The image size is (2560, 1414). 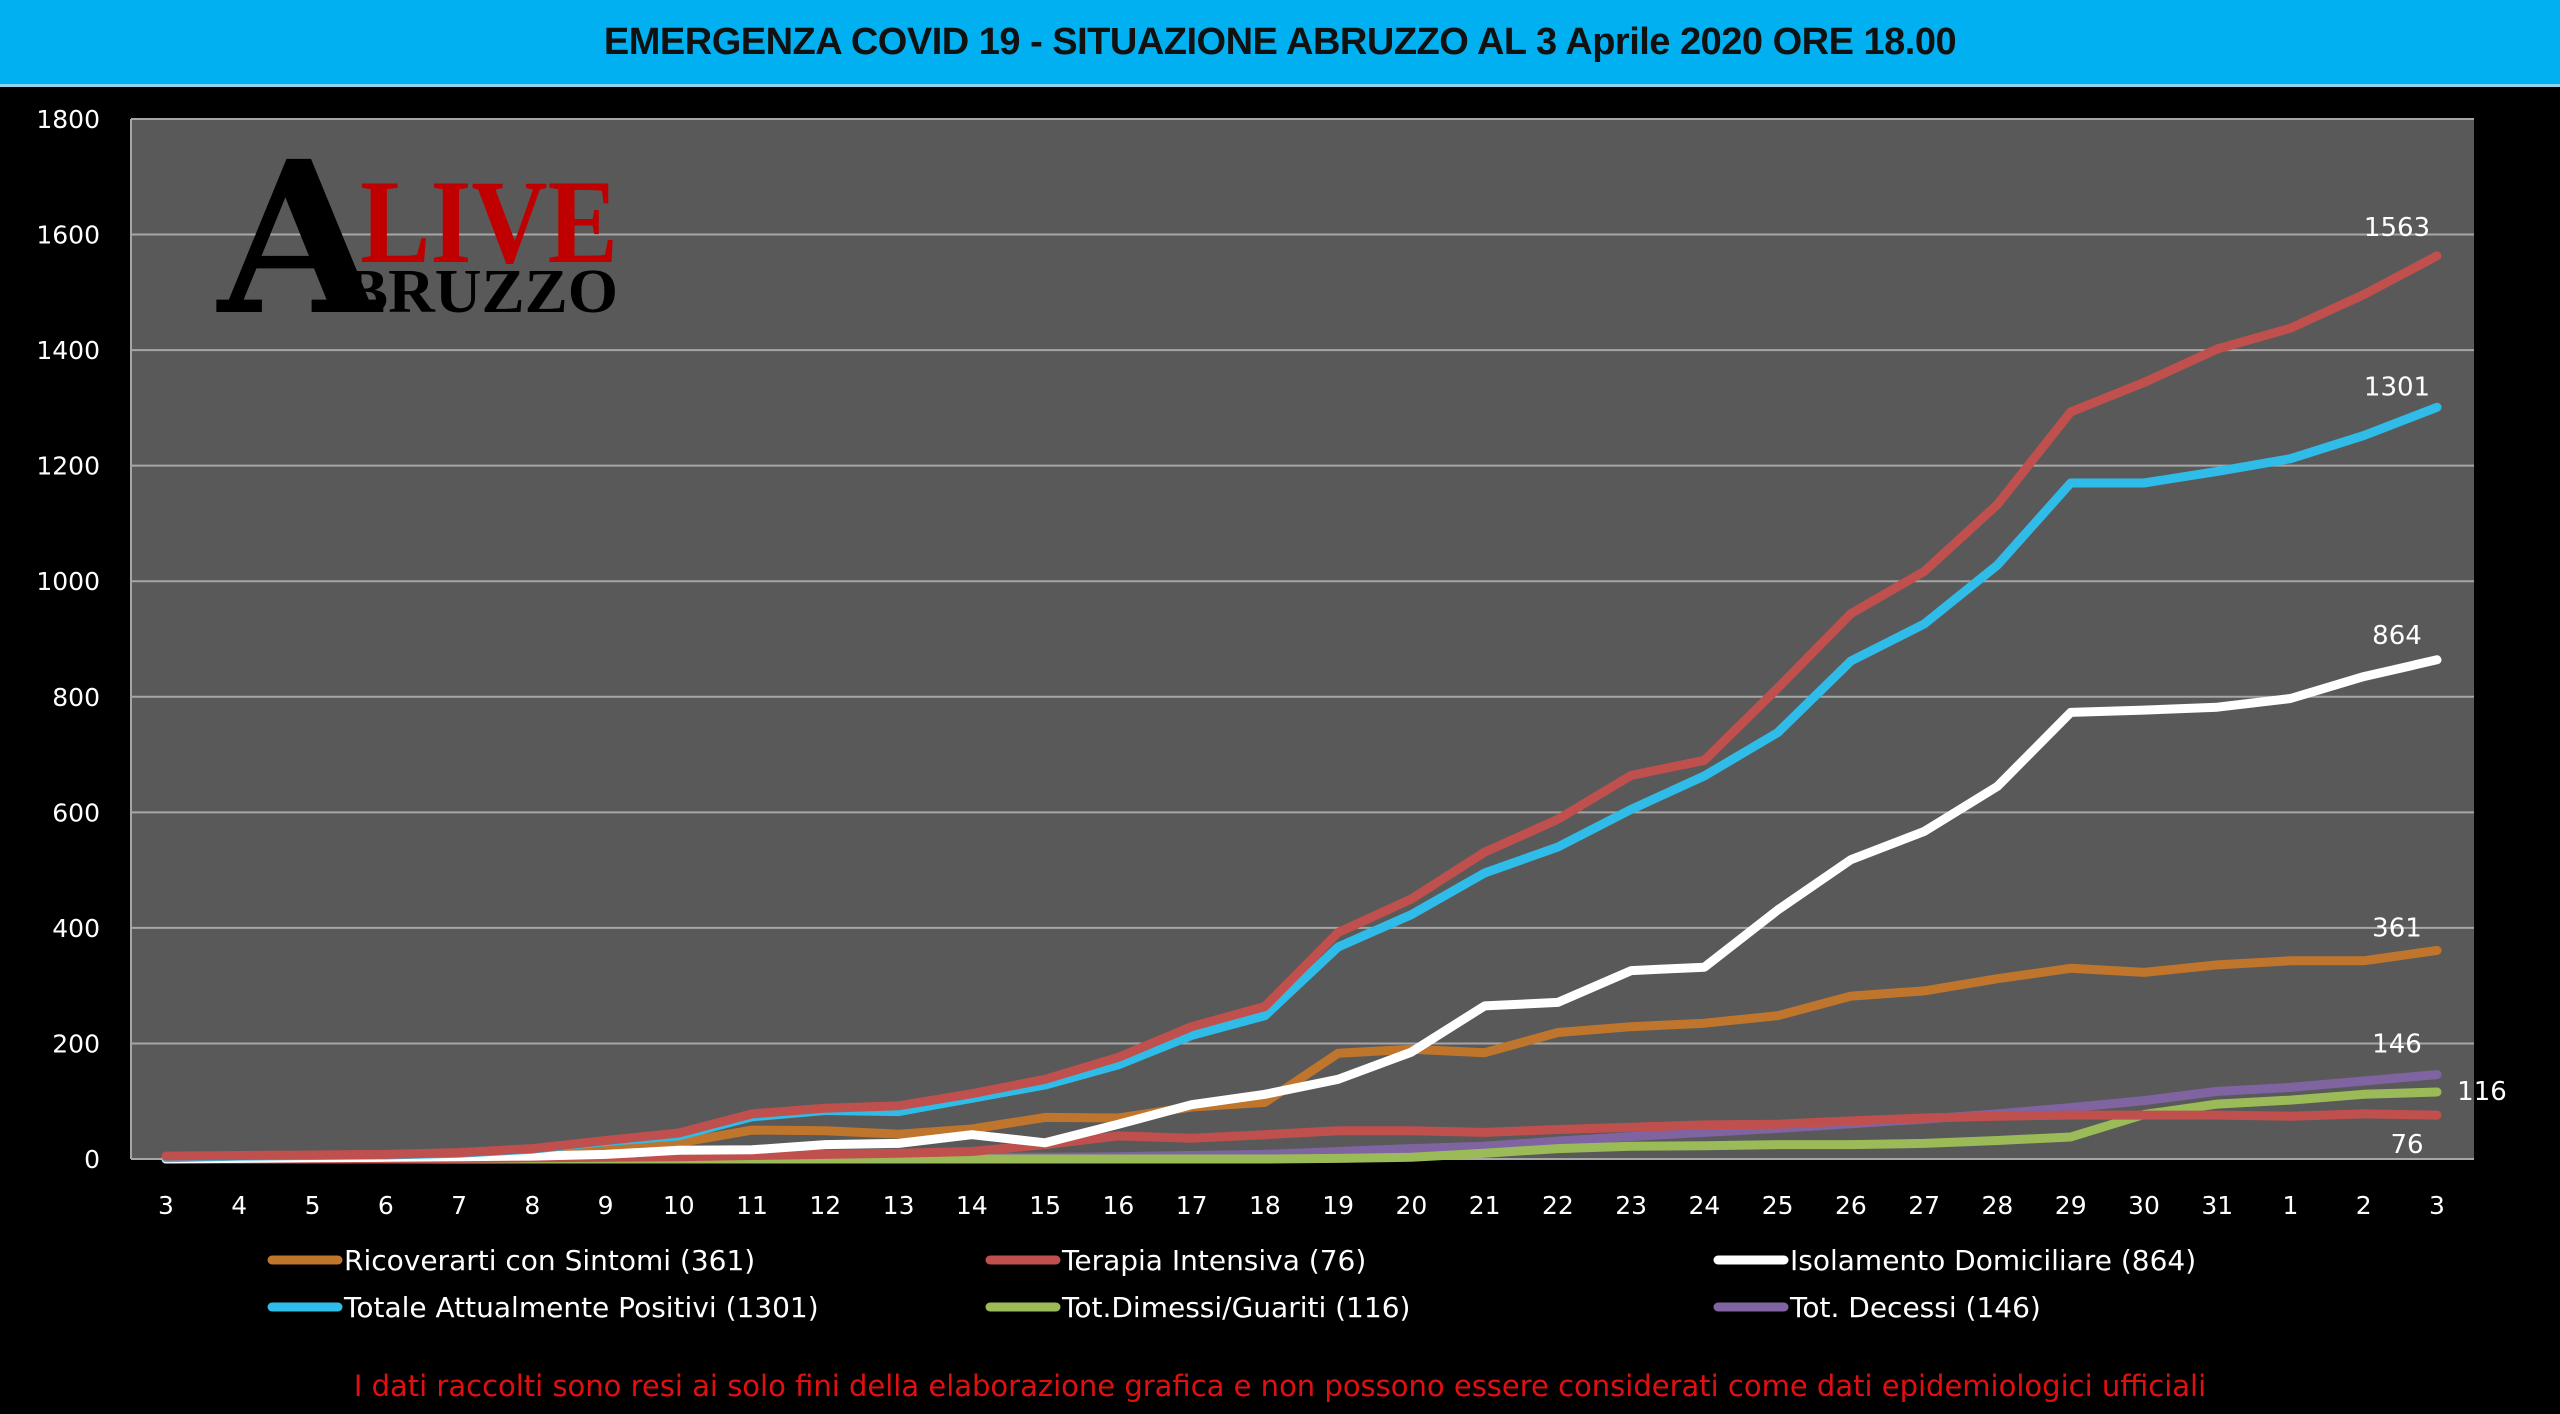 What do you see at coordinates (76, 697) in the screenshot?
I see `y-tick-label: 800` at bounding box center [76, 697].